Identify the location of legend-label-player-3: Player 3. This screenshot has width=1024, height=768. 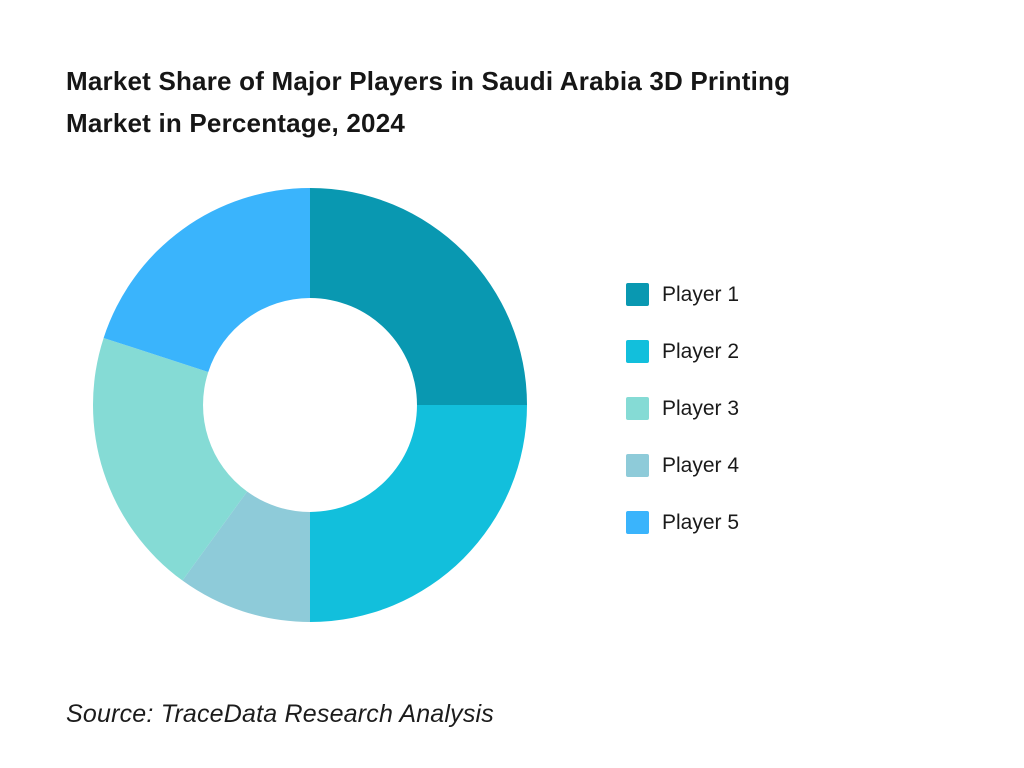
(701, 408).